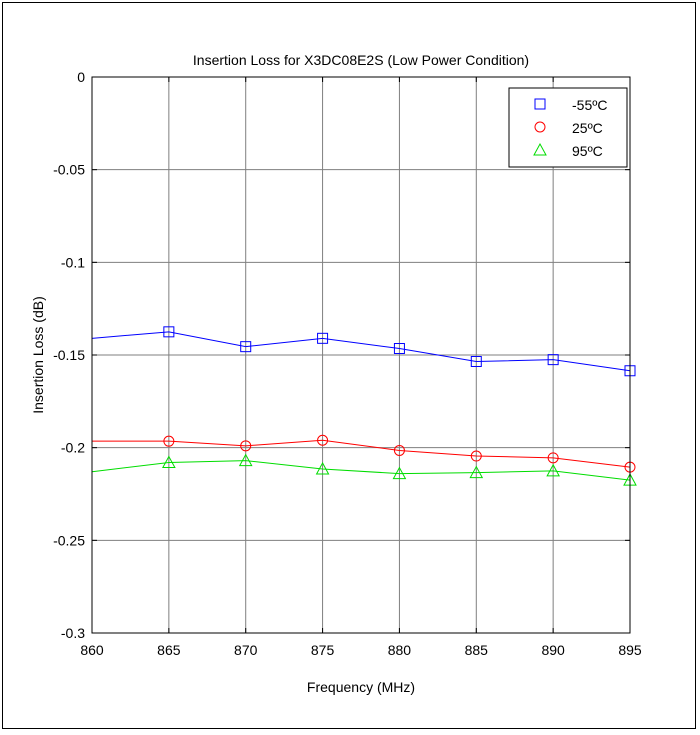  Describe the element at coordinates (589, 105) in the screenshot. I see `legend-label: -55ºC` at that location.